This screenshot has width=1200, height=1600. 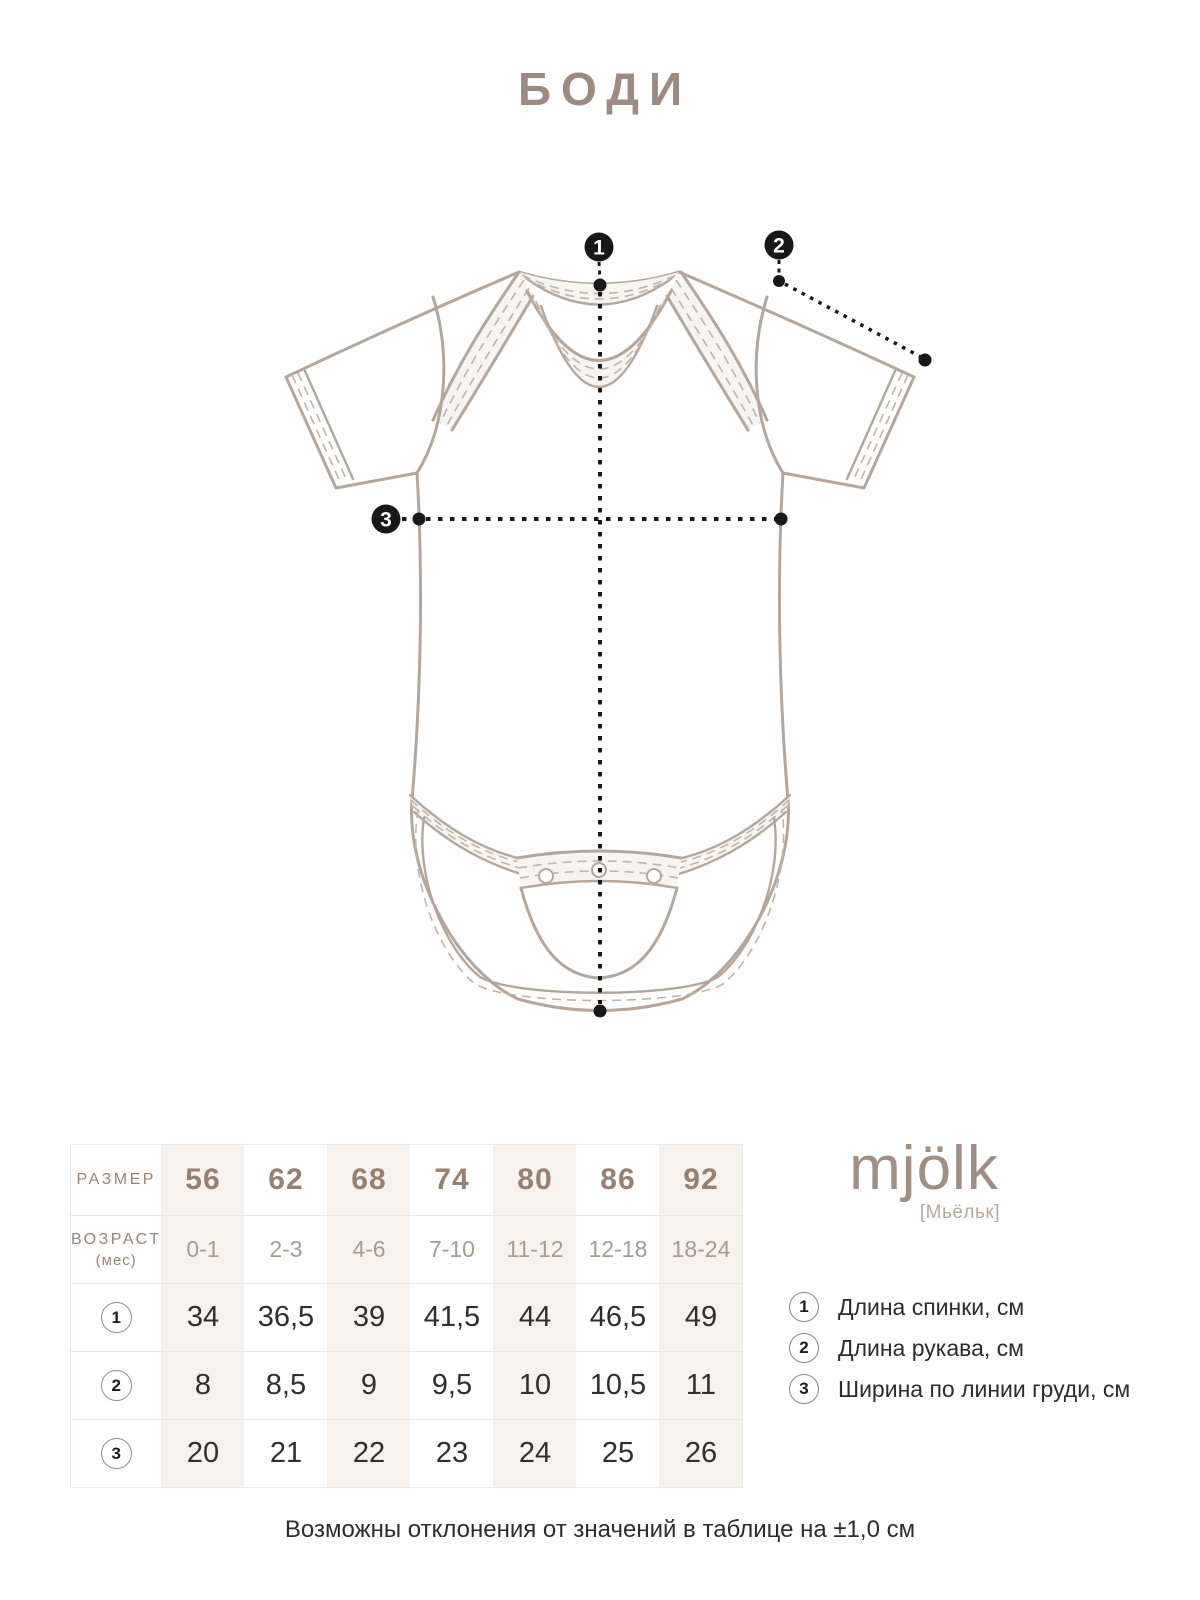 I want to click on left-flap-band, so click(x=483, y=351).